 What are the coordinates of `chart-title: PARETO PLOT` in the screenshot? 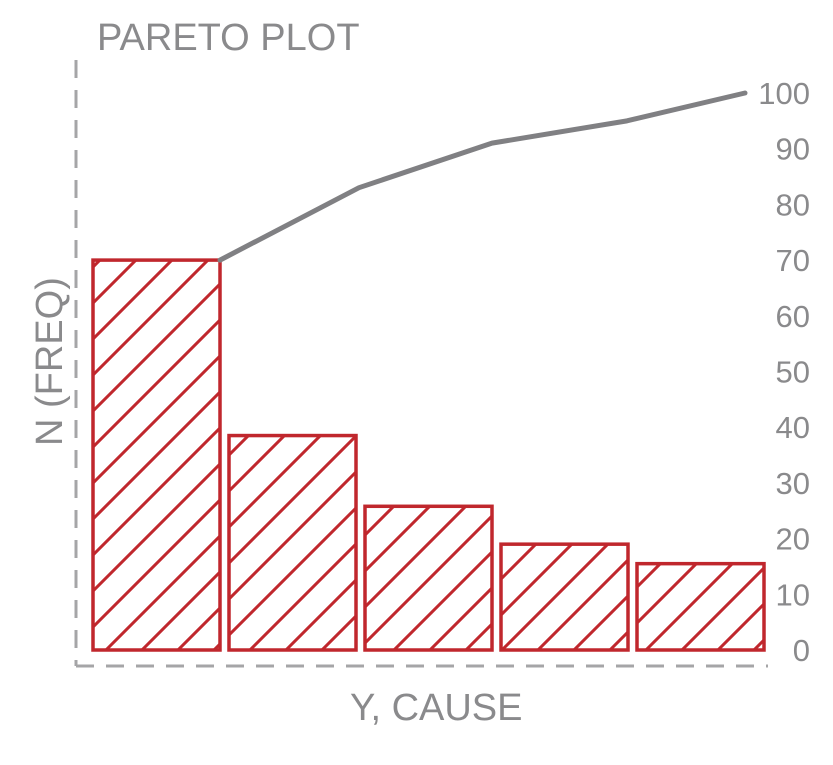 It's located at (228, 38).